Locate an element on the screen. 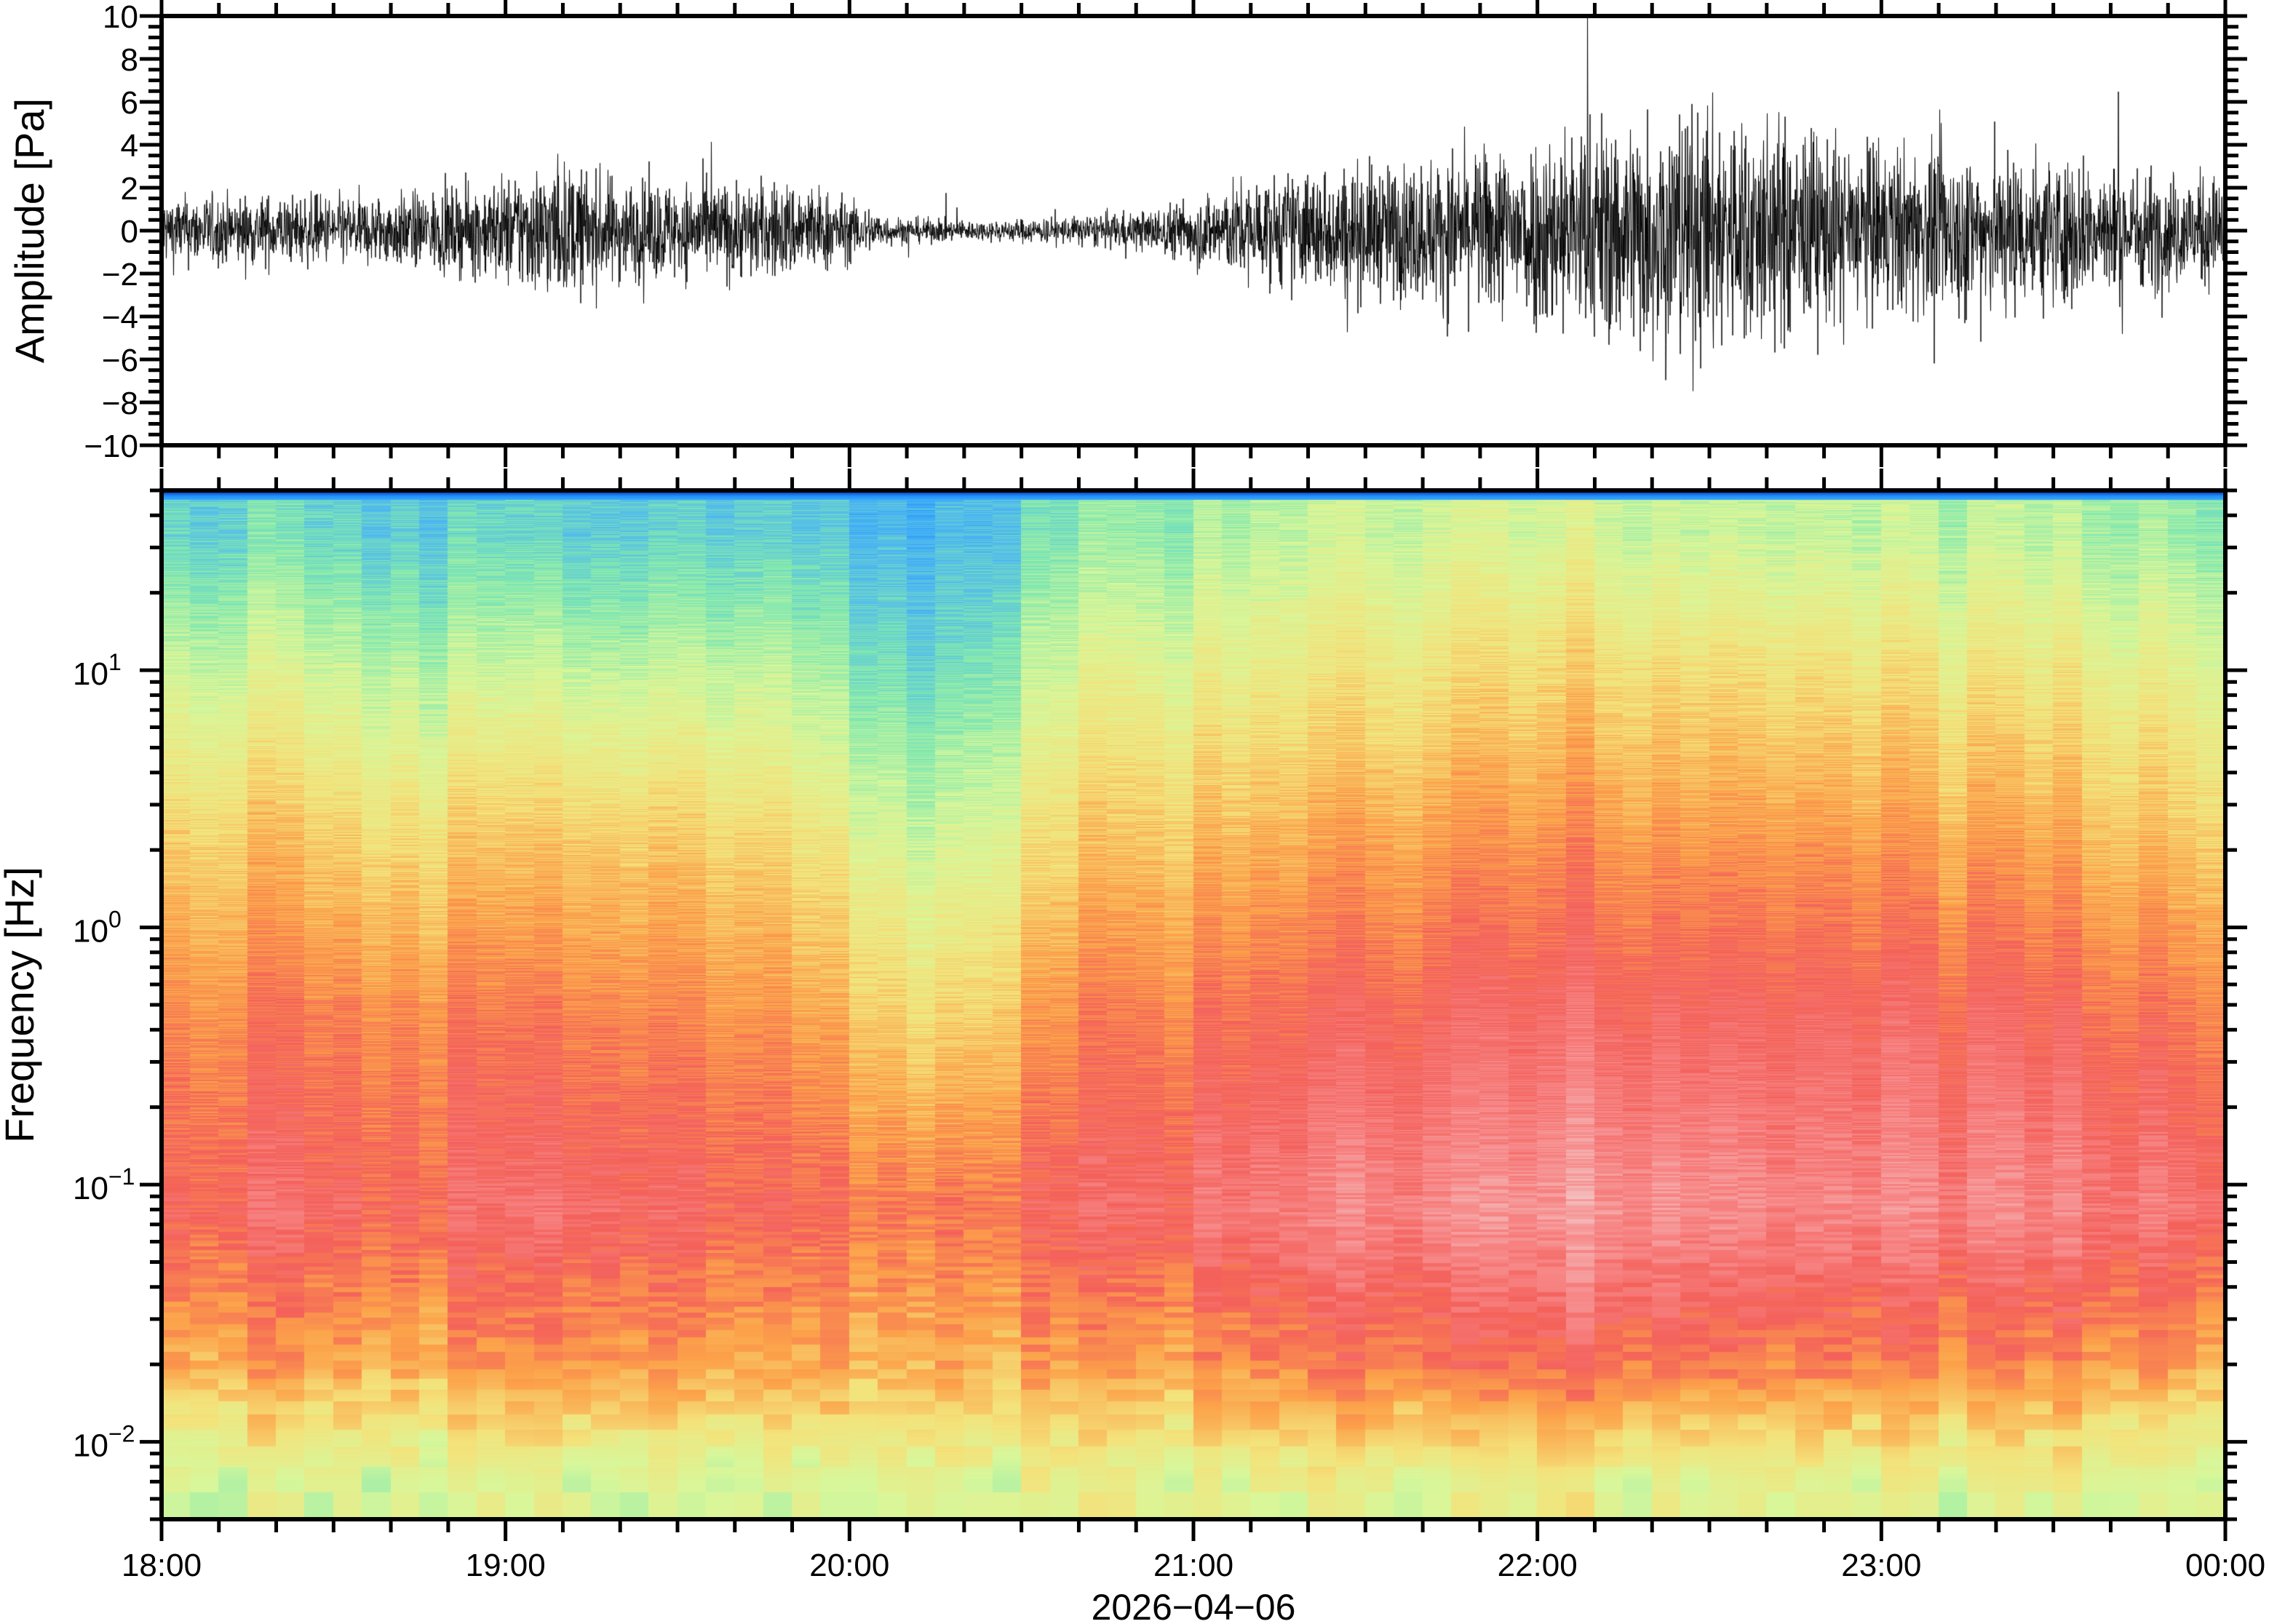 This screenshot has height=1624, width=2269. frequency-tick-label: 10⁻¹ is located at coordinates (104, 1184).